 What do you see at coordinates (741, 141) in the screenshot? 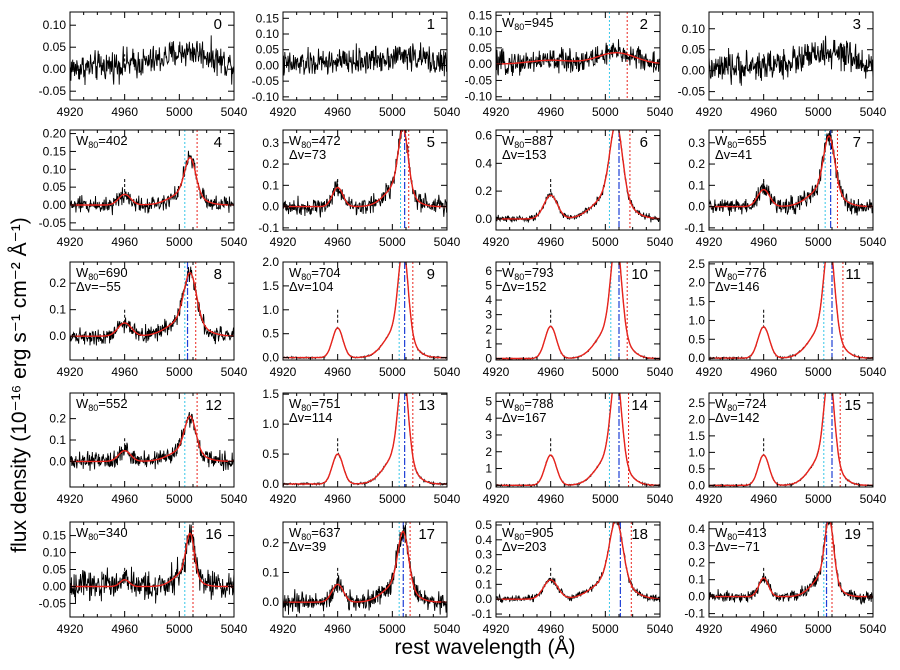
I see `w80-annotation: W80=655` at bounding box center [741, 141].